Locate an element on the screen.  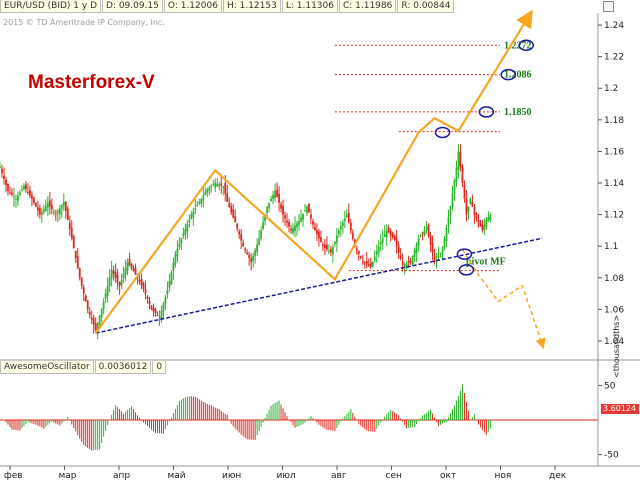
trendline is located at coordinates (319, 285).